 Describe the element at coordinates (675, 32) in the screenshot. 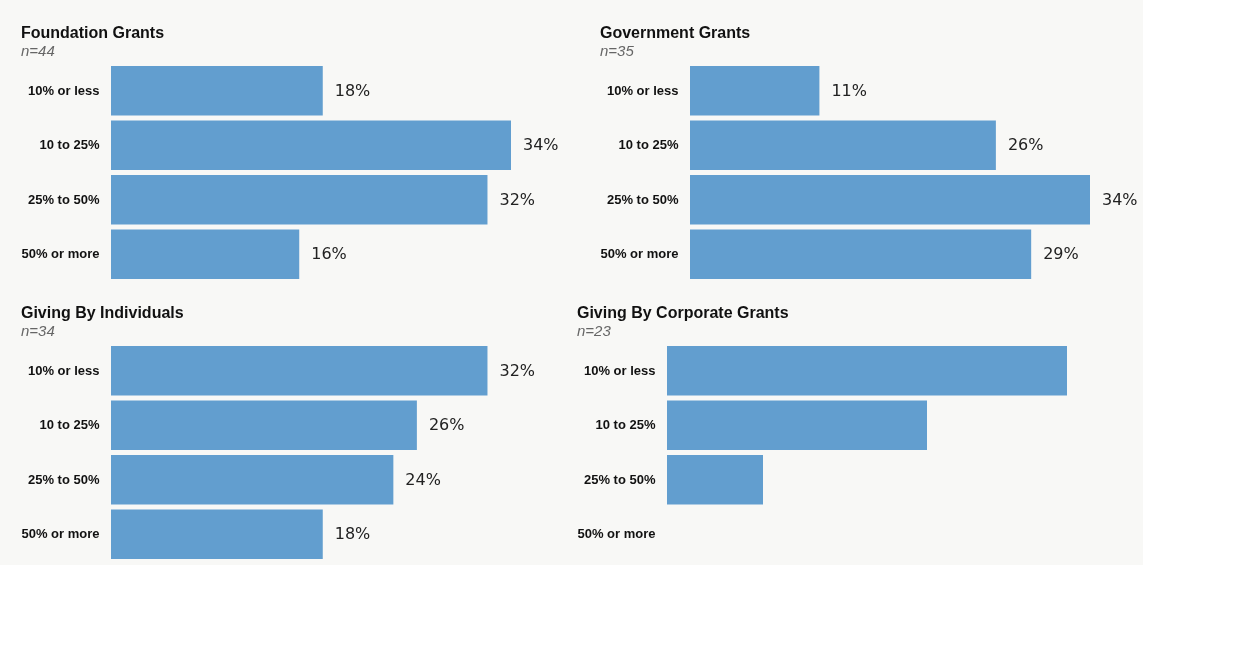

I see `chart-title: Government Grants` at that location.